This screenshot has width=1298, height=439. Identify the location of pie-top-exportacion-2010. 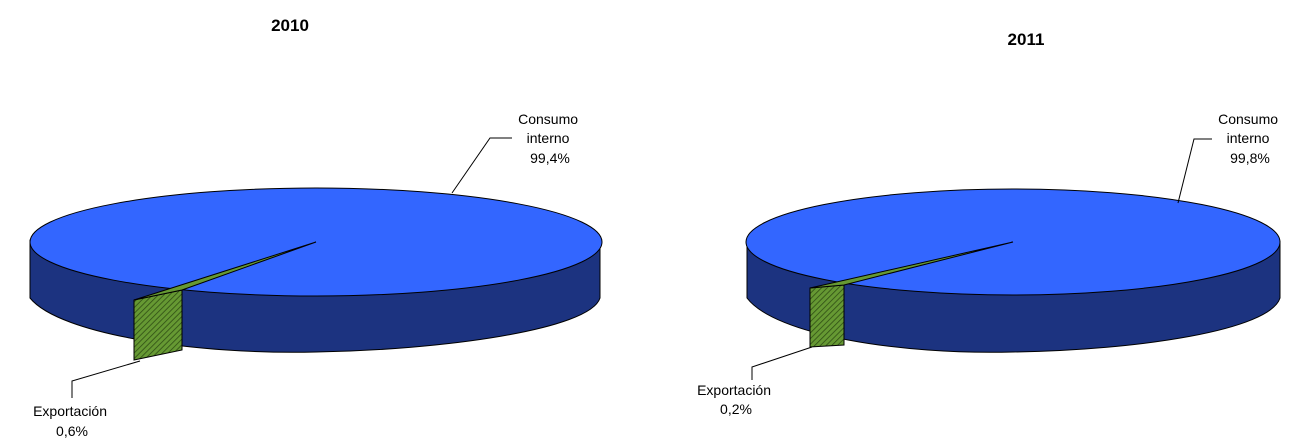
(225, 271).